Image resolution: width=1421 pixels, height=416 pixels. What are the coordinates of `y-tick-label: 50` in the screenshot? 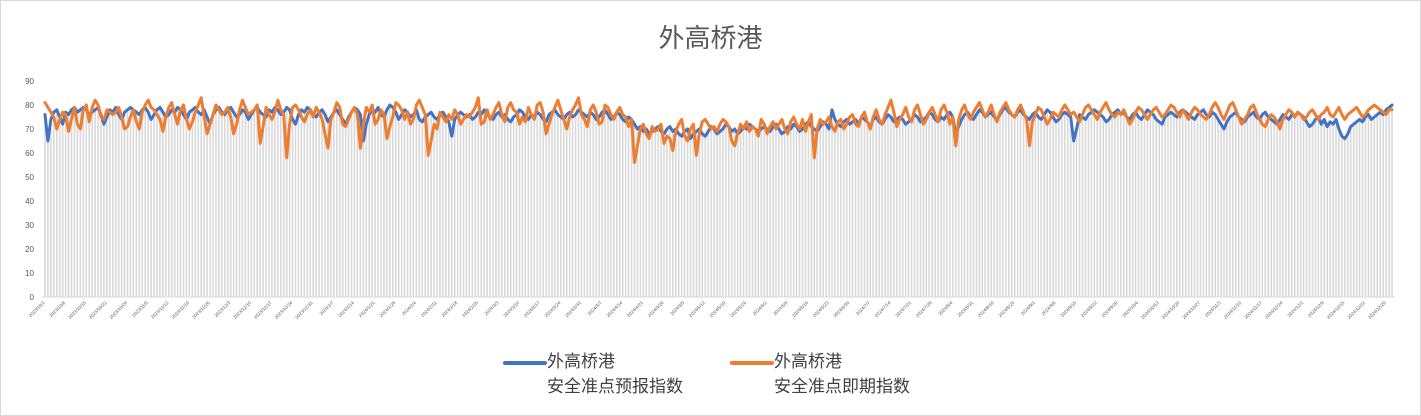 It's located at (29, 177).